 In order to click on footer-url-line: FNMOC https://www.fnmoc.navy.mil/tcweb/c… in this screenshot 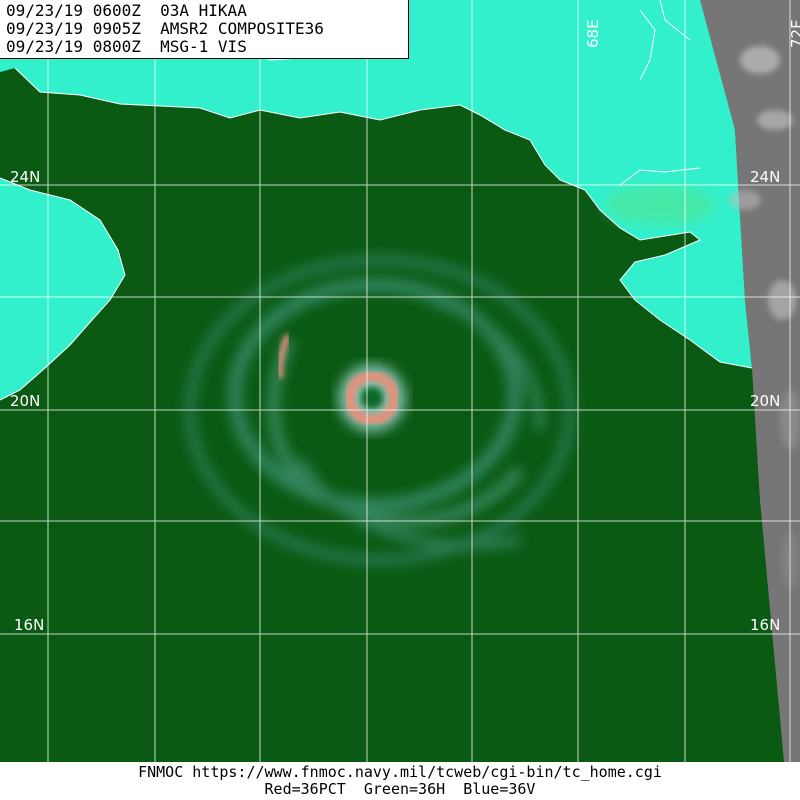, I will do `click(400, 772)`.